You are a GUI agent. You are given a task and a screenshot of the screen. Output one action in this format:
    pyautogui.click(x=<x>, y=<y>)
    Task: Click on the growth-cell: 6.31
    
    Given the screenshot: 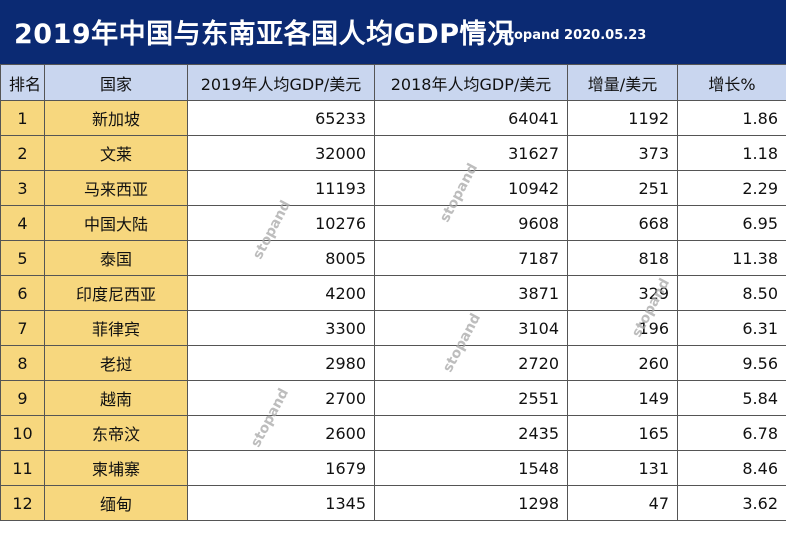 What is the action you would take?
    pyautogui.click(x=731, y=328)
    